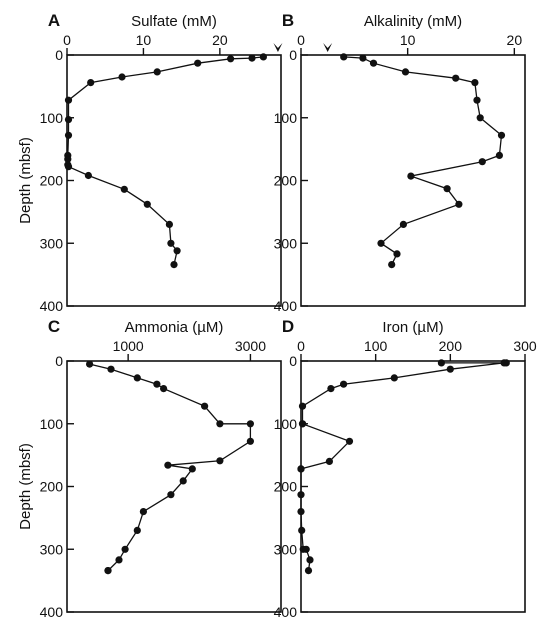 The width and height of the screenshot is (548, 629). What do you see at coordinates (128, 346) in the screenshot?
I see `x-tick-label: 1000` at bounding box center [128, 346].